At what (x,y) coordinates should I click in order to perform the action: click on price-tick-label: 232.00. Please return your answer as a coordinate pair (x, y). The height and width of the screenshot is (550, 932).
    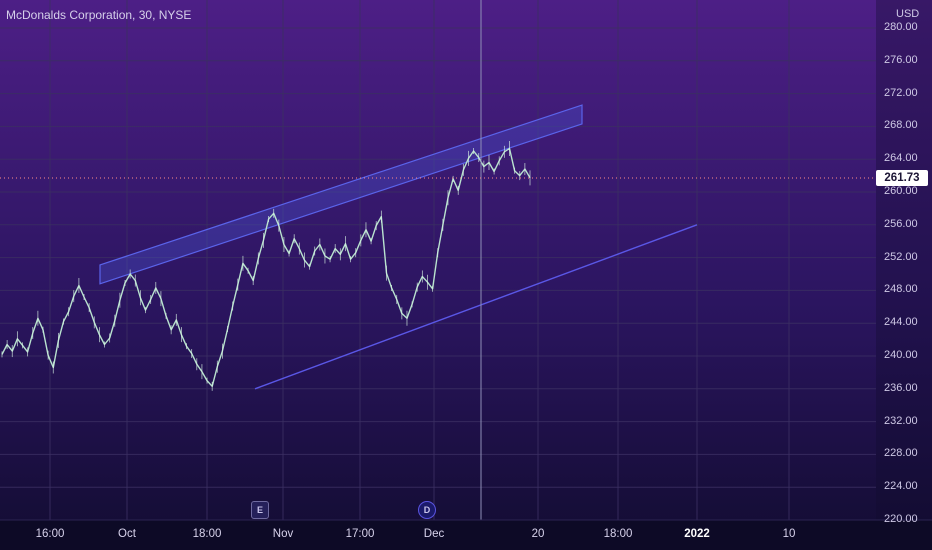
    Looking at the image, I should click on (901, 420).